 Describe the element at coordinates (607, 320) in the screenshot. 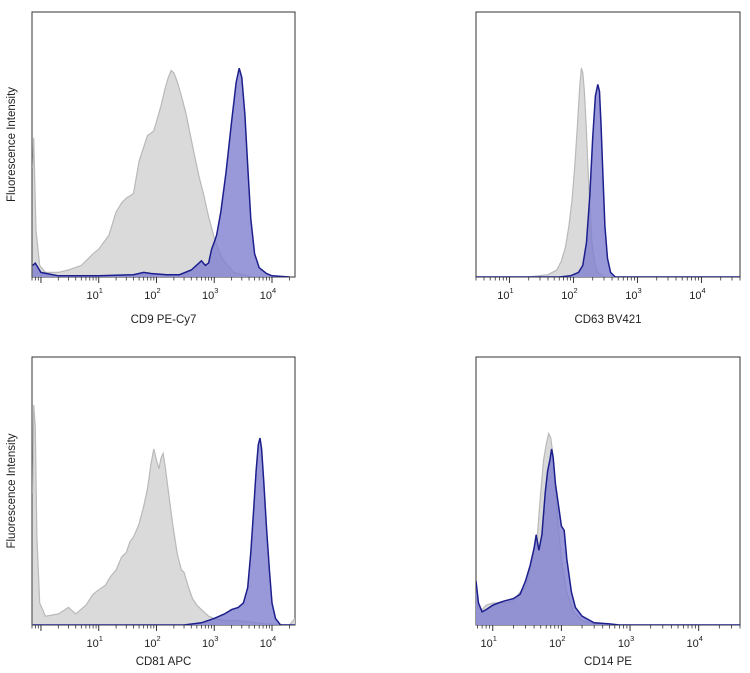

I see `x-axis-label: CD63 BV421` at that location.